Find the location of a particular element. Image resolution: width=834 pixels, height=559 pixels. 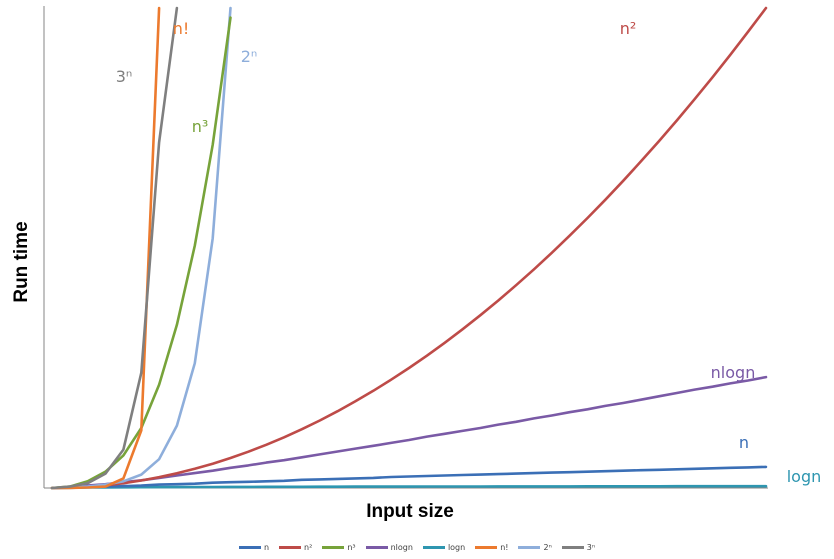

legend-label: n is located at coordinates (266, 547).